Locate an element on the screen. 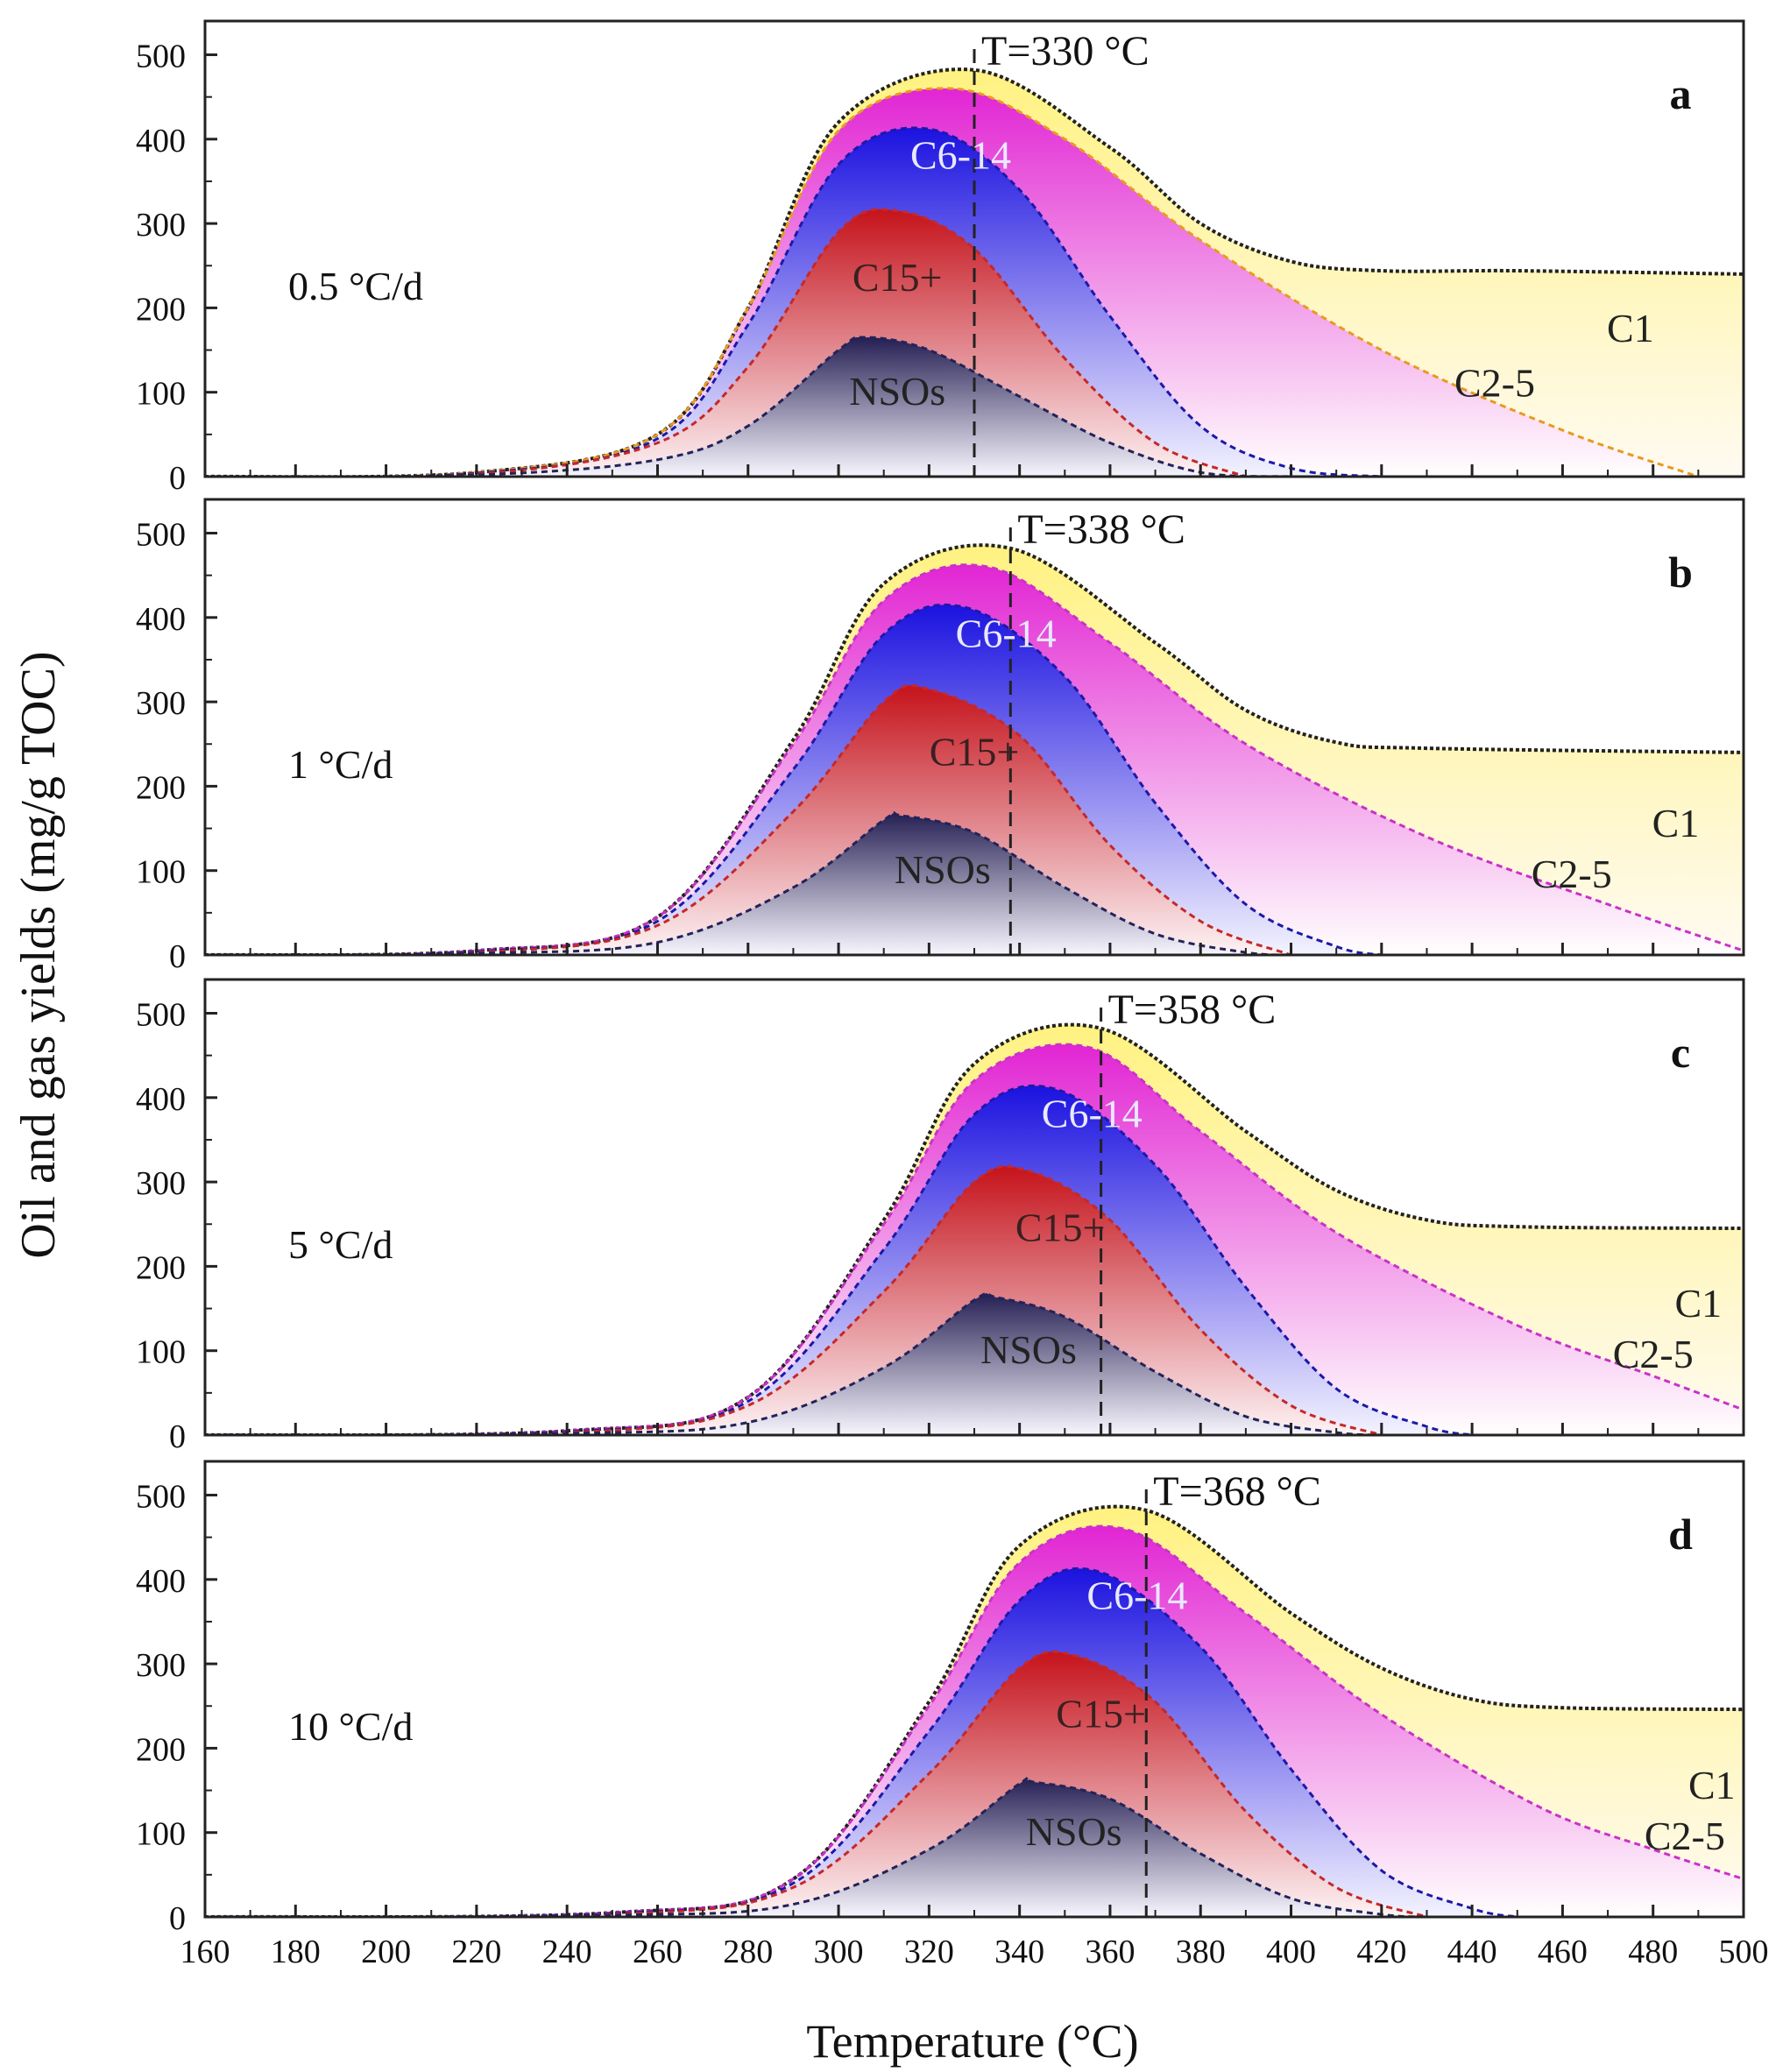 This screenshot has height=2072, width=1790. x-axis-label: Temperature (°C) is located at coordinates (972, 2041).